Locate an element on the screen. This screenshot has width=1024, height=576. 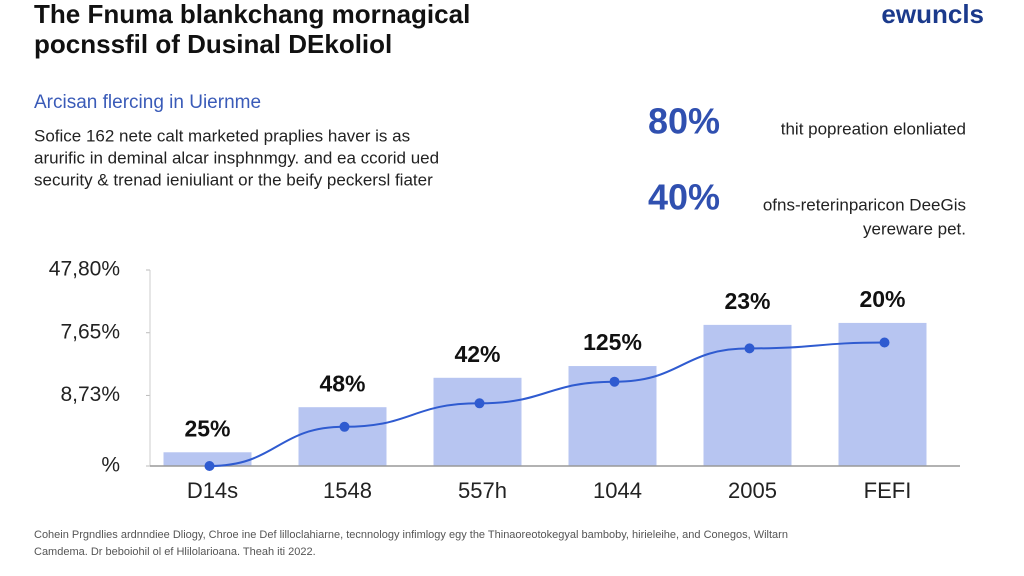
bar-value-label: 125% is located at coordinates (612, 342).